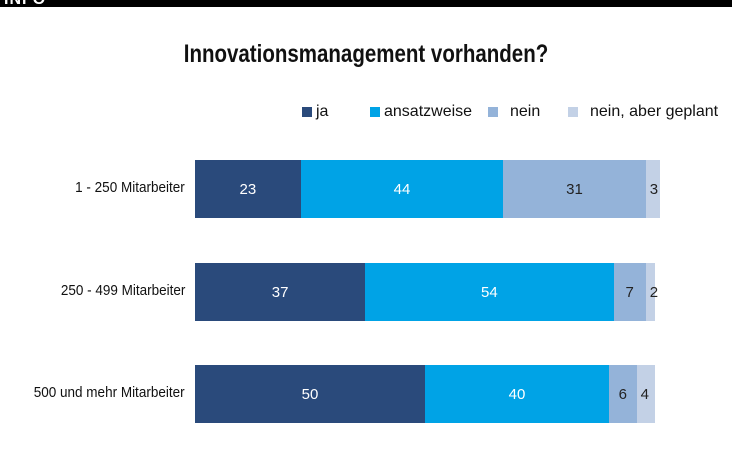 This screenshot has width=732, height=469. Describe the element at coordinates (109, 392) in the screenshot. I see `category-label: 500 und mehr Mitarbeiter` at that location.